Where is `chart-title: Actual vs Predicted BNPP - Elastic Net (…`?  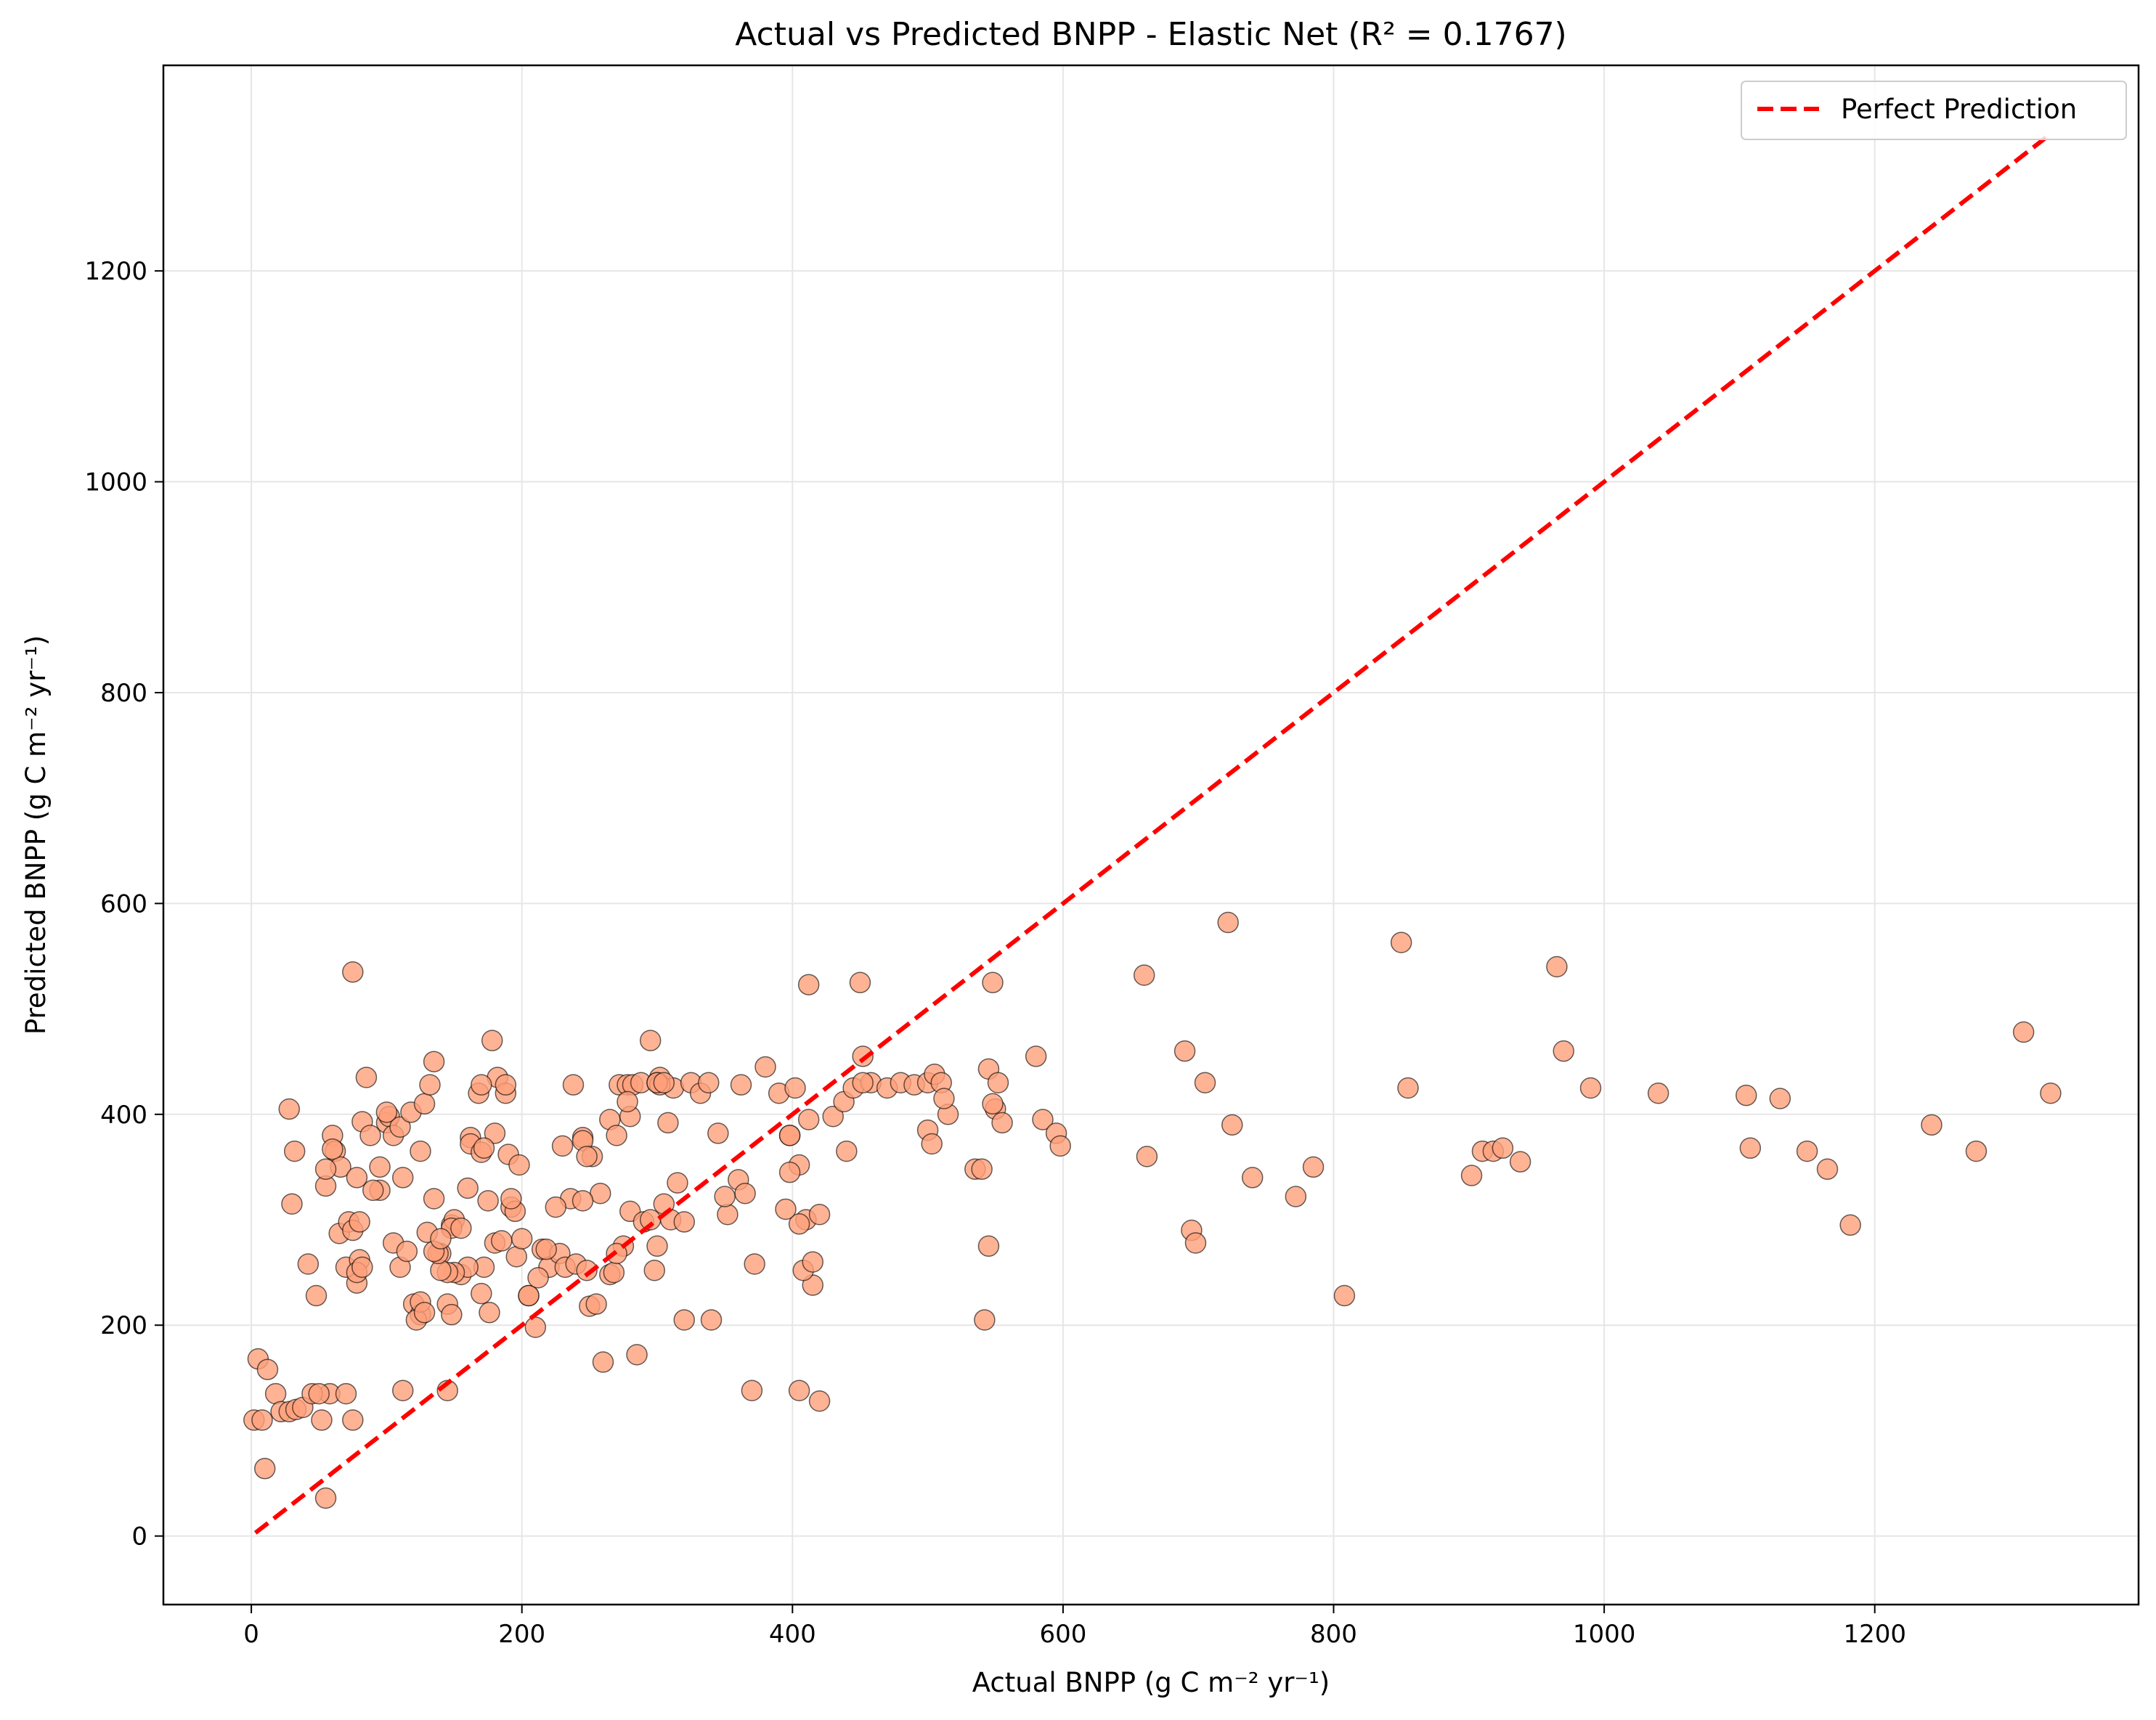 chart-title: Actual vs Predicted BNPP - Elastic Net (… is located at coordinates (1150, 34).